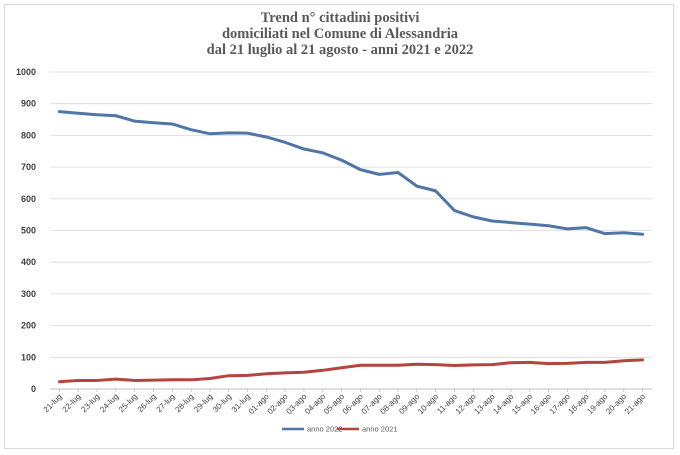  What do you see at coordinates (28, 357) in the screenshot?
I see `y-tick-label: 100` at bounding box center [28, 357].